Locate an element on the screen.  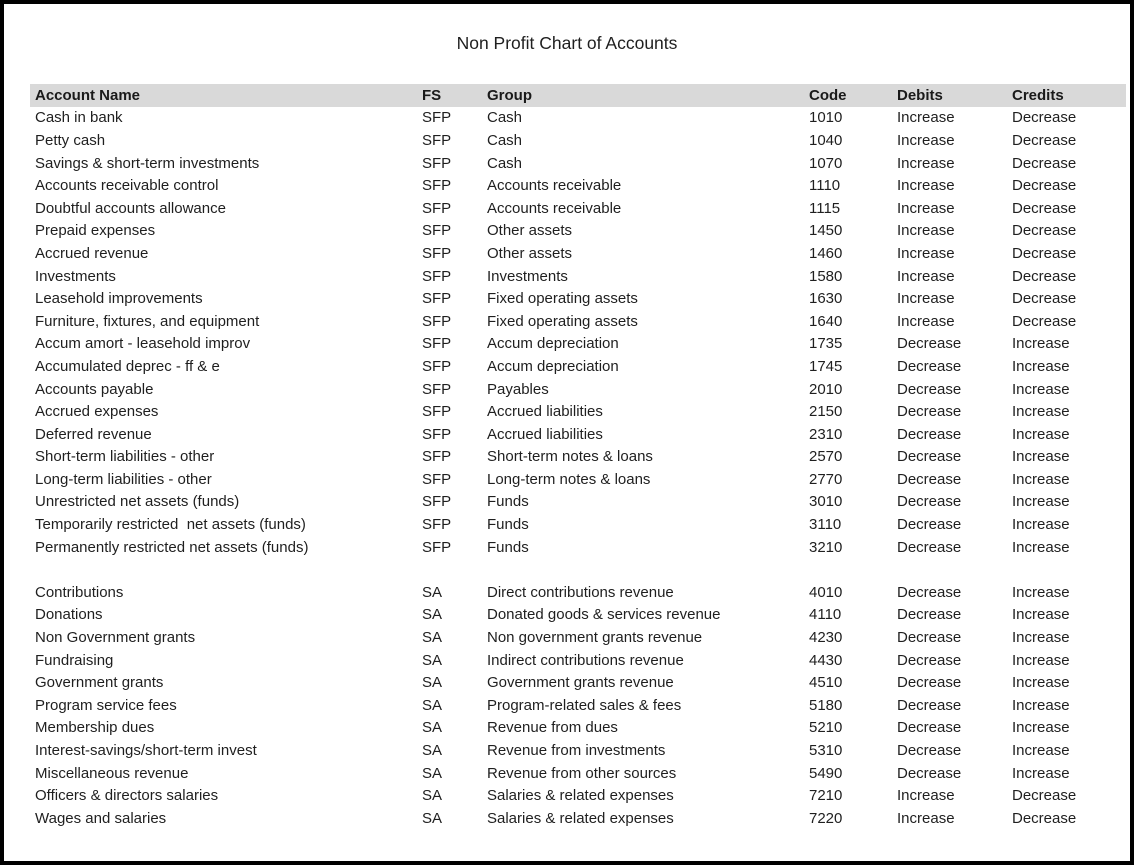
code-cell: 7220 is located at coordinates (826, 818).